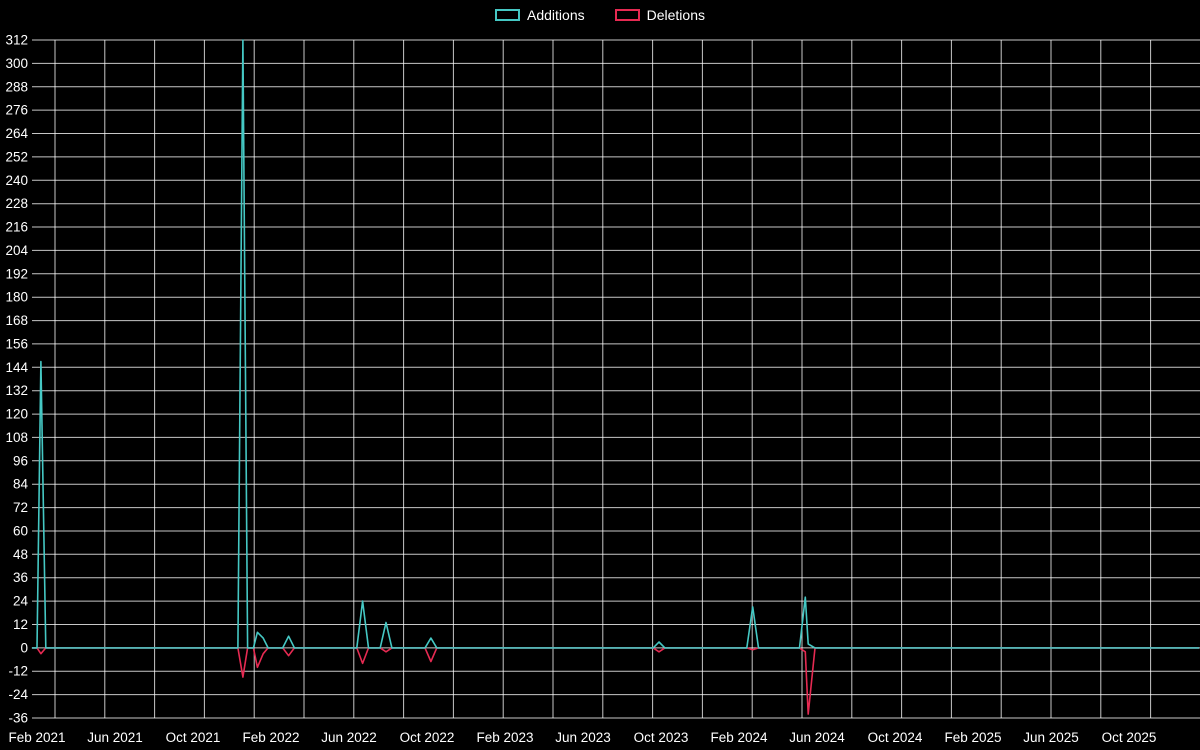 The image size is (1200, 750). What do you see at coordinates (20, 507) in the screenshot?
I see `y-tick-label: 72` at bounding box center [20, 507].